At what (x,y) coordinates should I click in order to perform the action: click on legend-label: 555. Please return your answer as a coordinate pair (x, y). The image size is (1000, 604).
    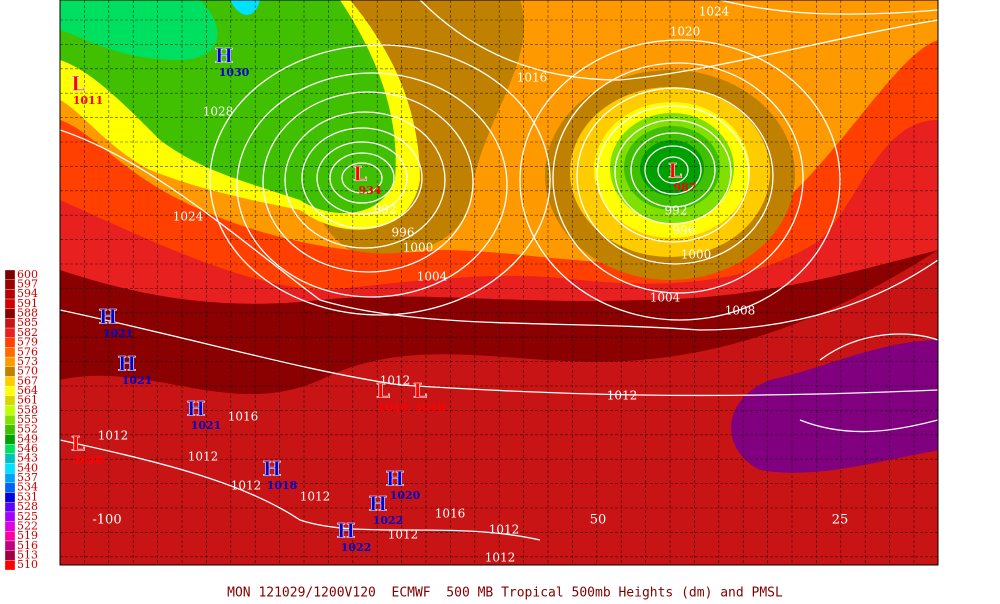
    Looking at the image, I should click on (27, 419).